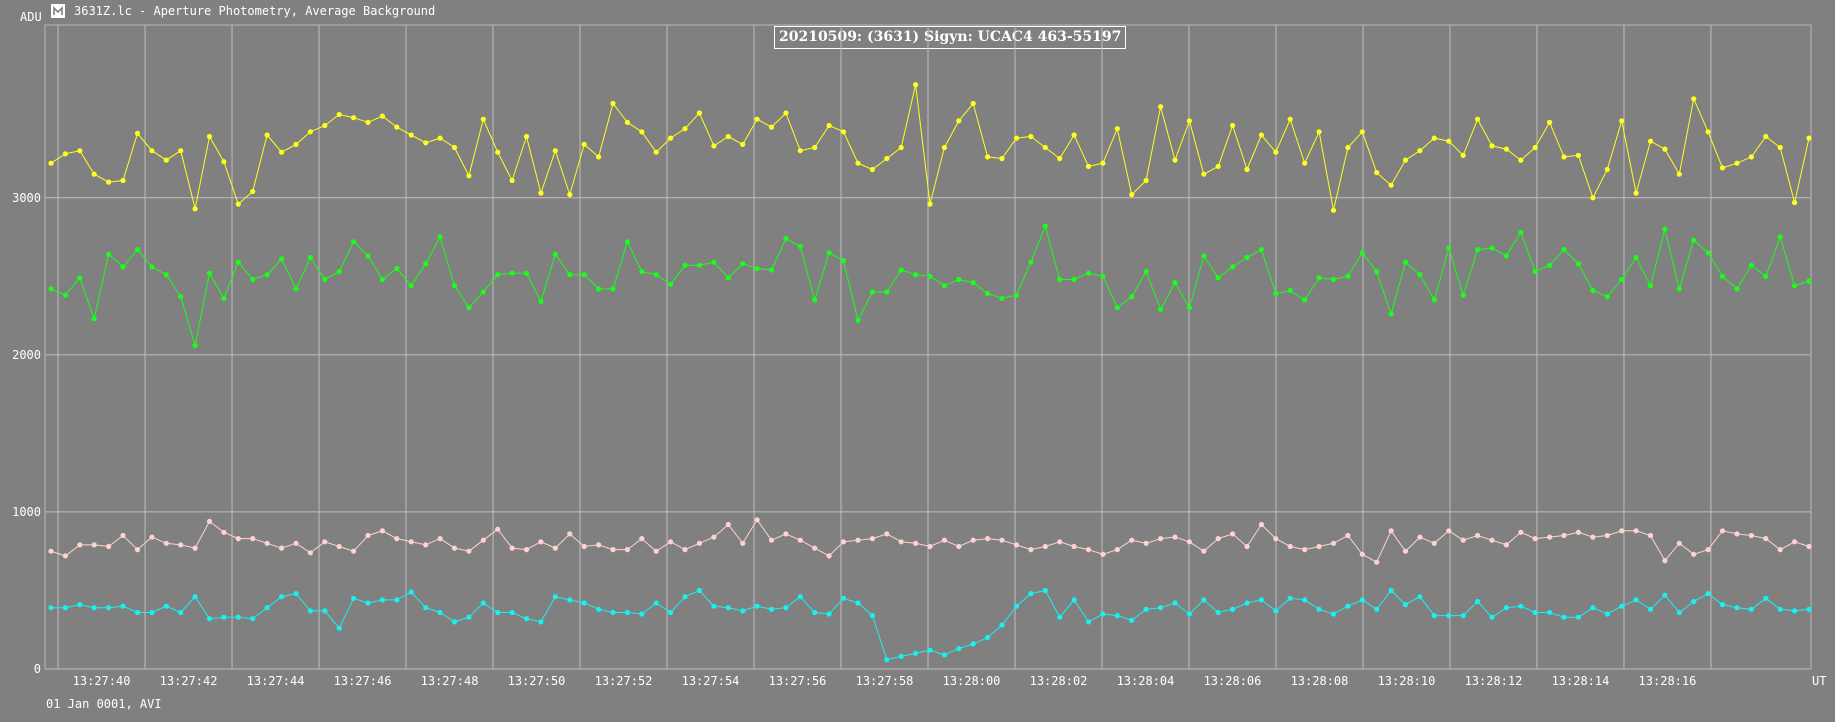  What do you see at coordinates (537, 681) in the screenshot?
I see `x-tick-label: 13:27:50` at bounding box center [537, 681].